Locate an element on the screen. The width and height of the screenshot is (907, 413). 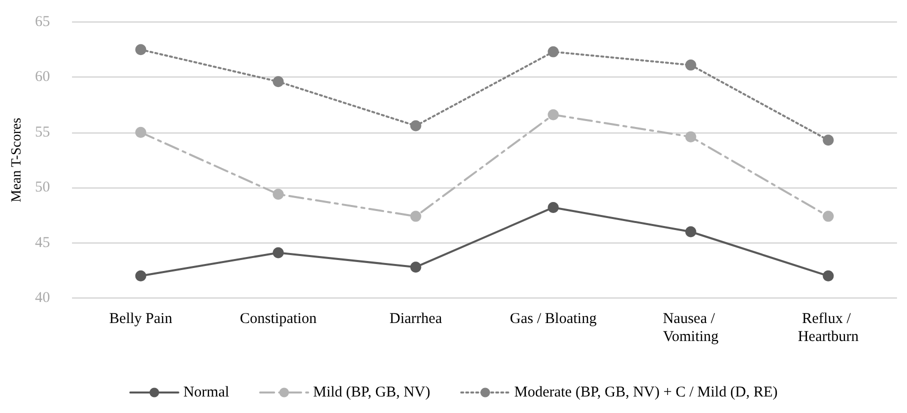
legend-label: Moderate (BP, GB, NV) + C / Mild (D, RE) is located at coordinates (646, 392).